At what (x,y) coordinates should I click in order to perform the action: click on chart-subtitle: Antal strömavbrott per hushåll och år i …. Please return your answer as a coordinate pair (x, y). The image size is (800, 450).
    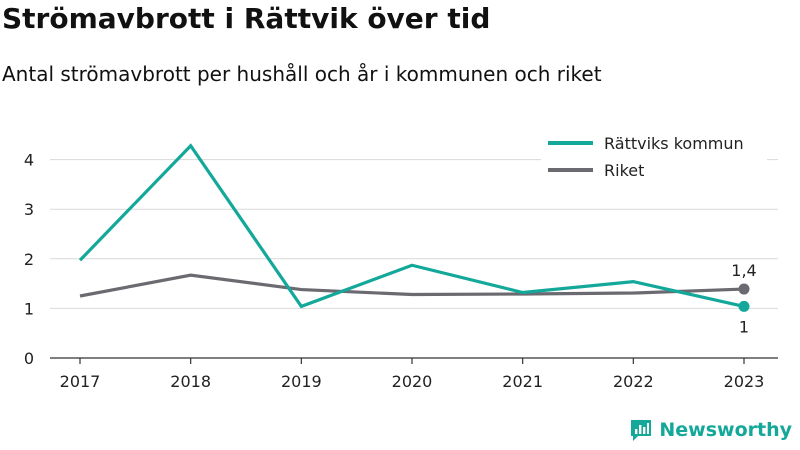
    Looking at the image, I should click on (302, 74).